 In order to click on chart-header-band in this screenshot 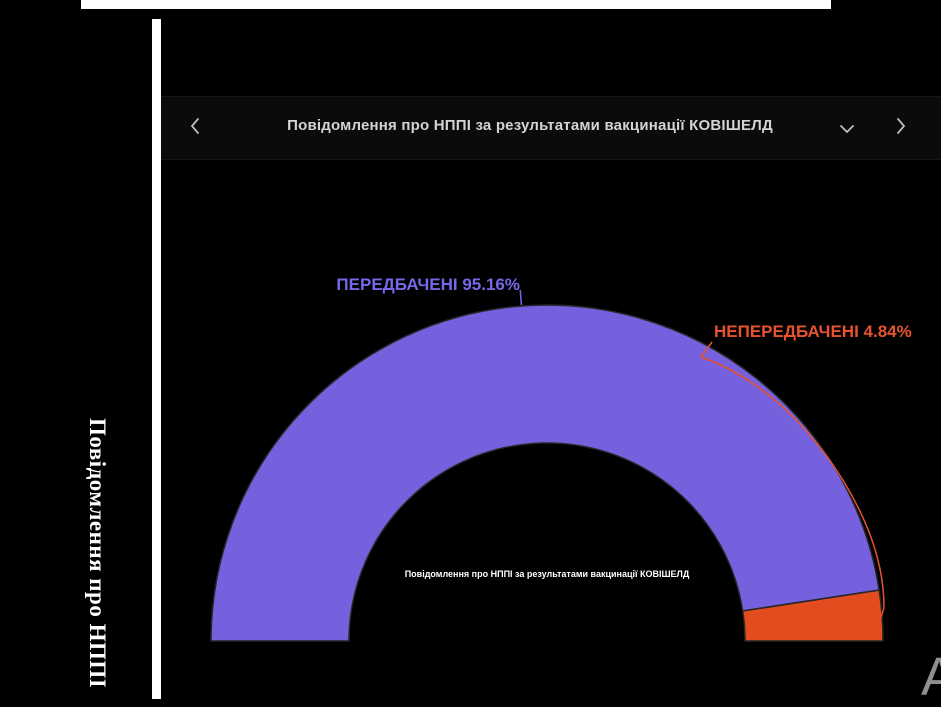, I will do `click(551, 128)`.